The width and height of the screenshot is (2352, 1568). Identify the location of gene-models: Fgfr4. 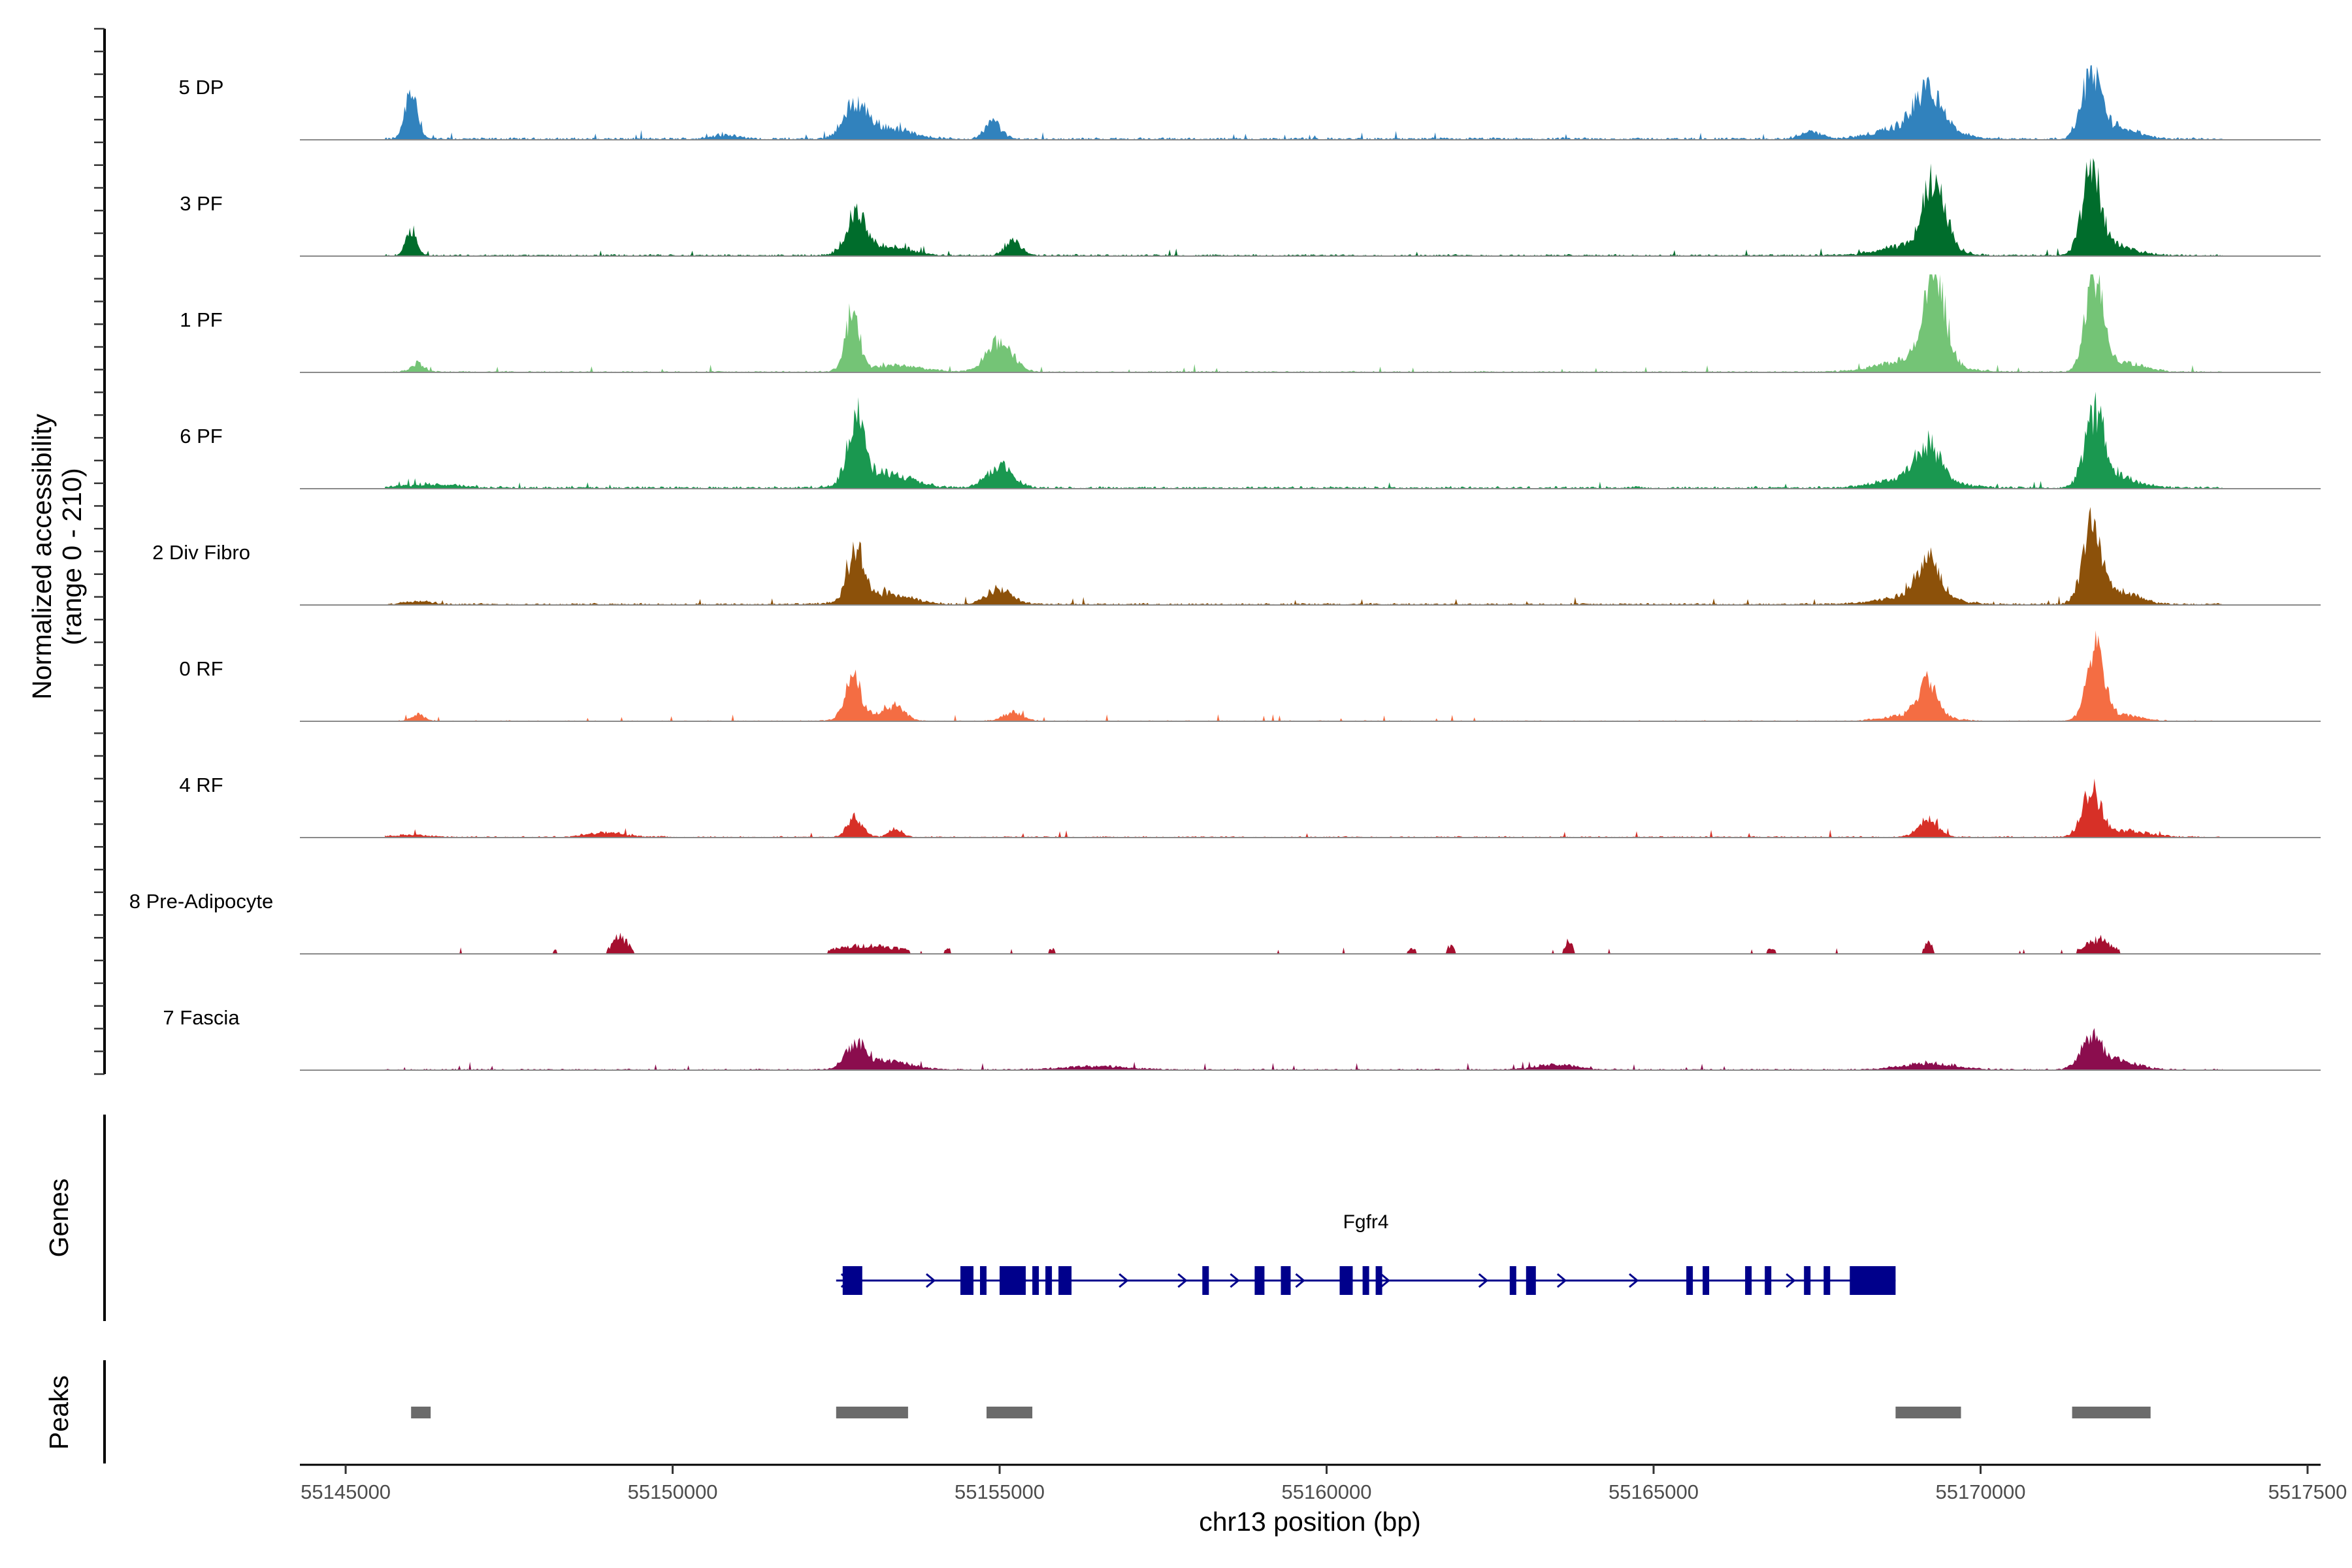
(1366, 1253).